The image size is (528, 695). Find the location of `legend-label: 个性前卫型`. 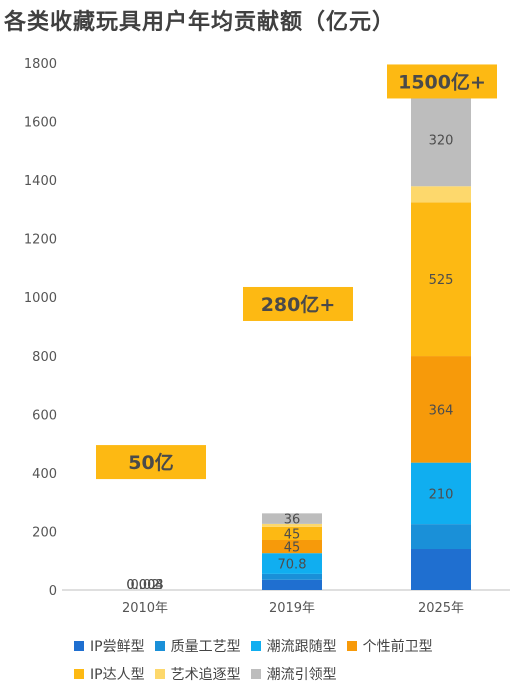

legend-label: 个性前卫型 is located at coordinates (397, 647).